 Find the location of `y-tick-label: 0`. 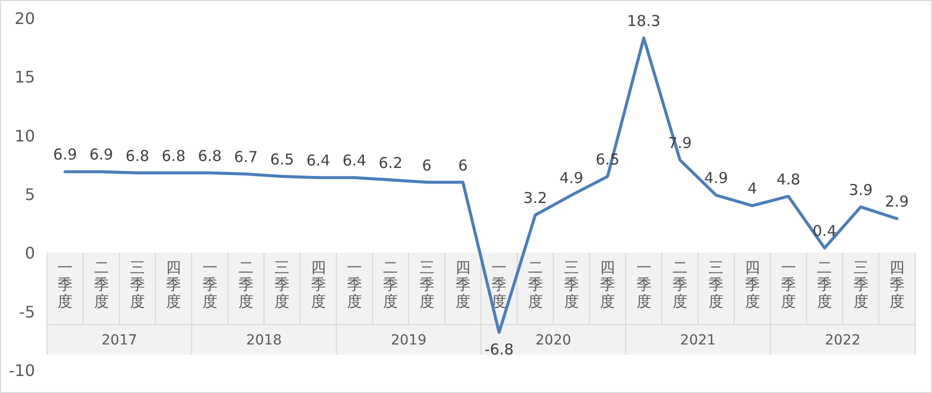

y-tick-label: 0 is located at coordinates (29, 253).